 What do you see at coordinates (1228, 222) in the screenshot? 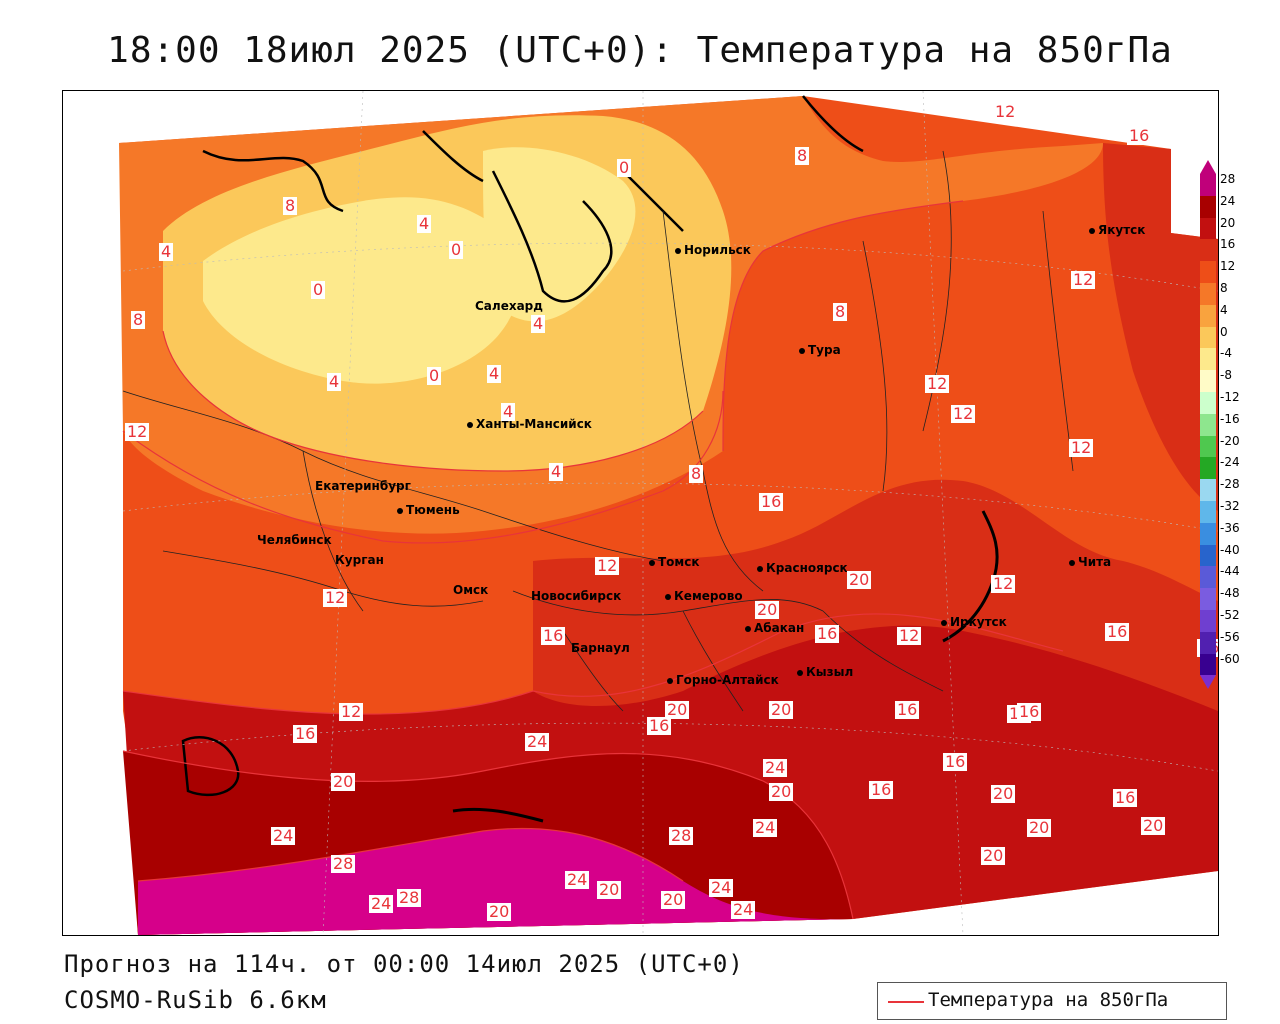
I see `colorbar-tick-label: 20` at bounding box center [1228, 222].